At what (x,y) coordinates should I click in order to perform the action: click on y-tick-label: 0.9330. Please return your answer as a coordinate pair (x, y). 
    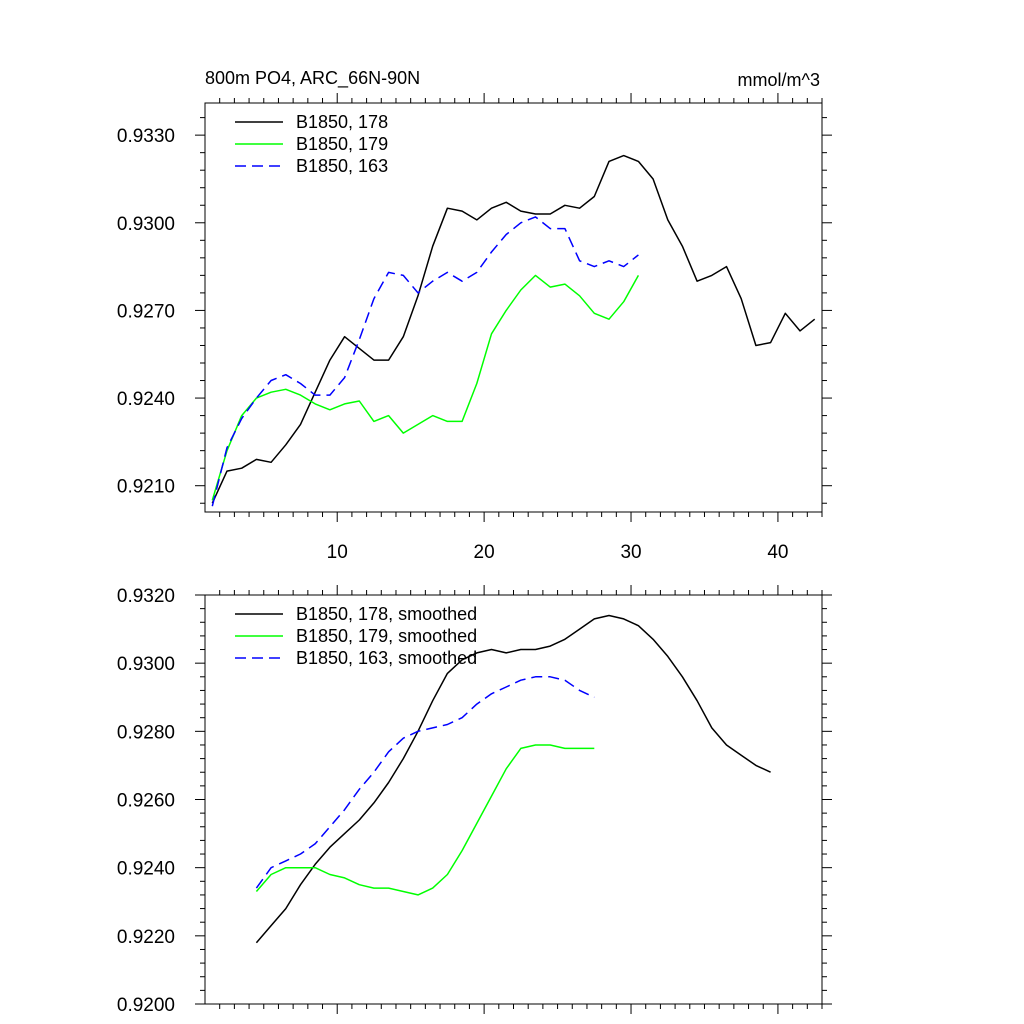
    Looking at the image, I should click on (146, 136).